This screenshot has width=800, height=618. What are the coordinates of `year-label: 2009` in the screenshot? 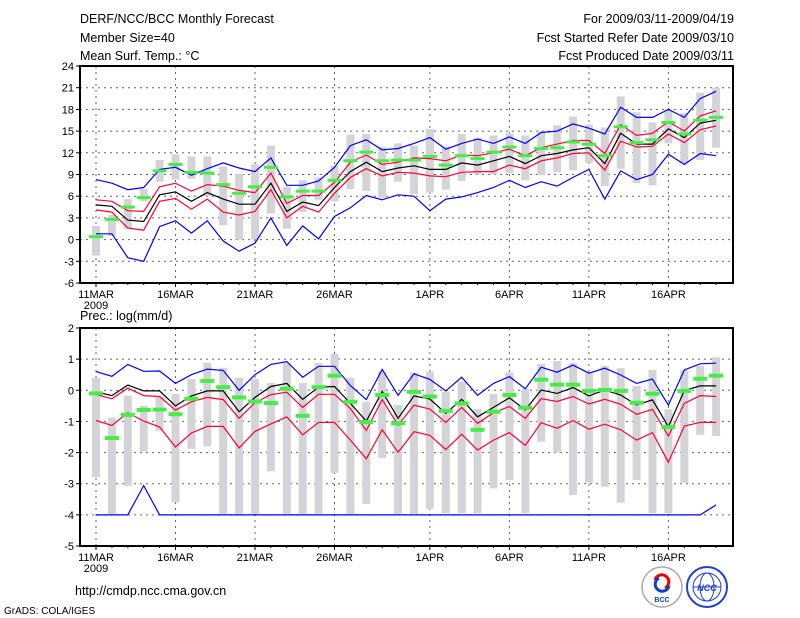 It's located at (96, 306).